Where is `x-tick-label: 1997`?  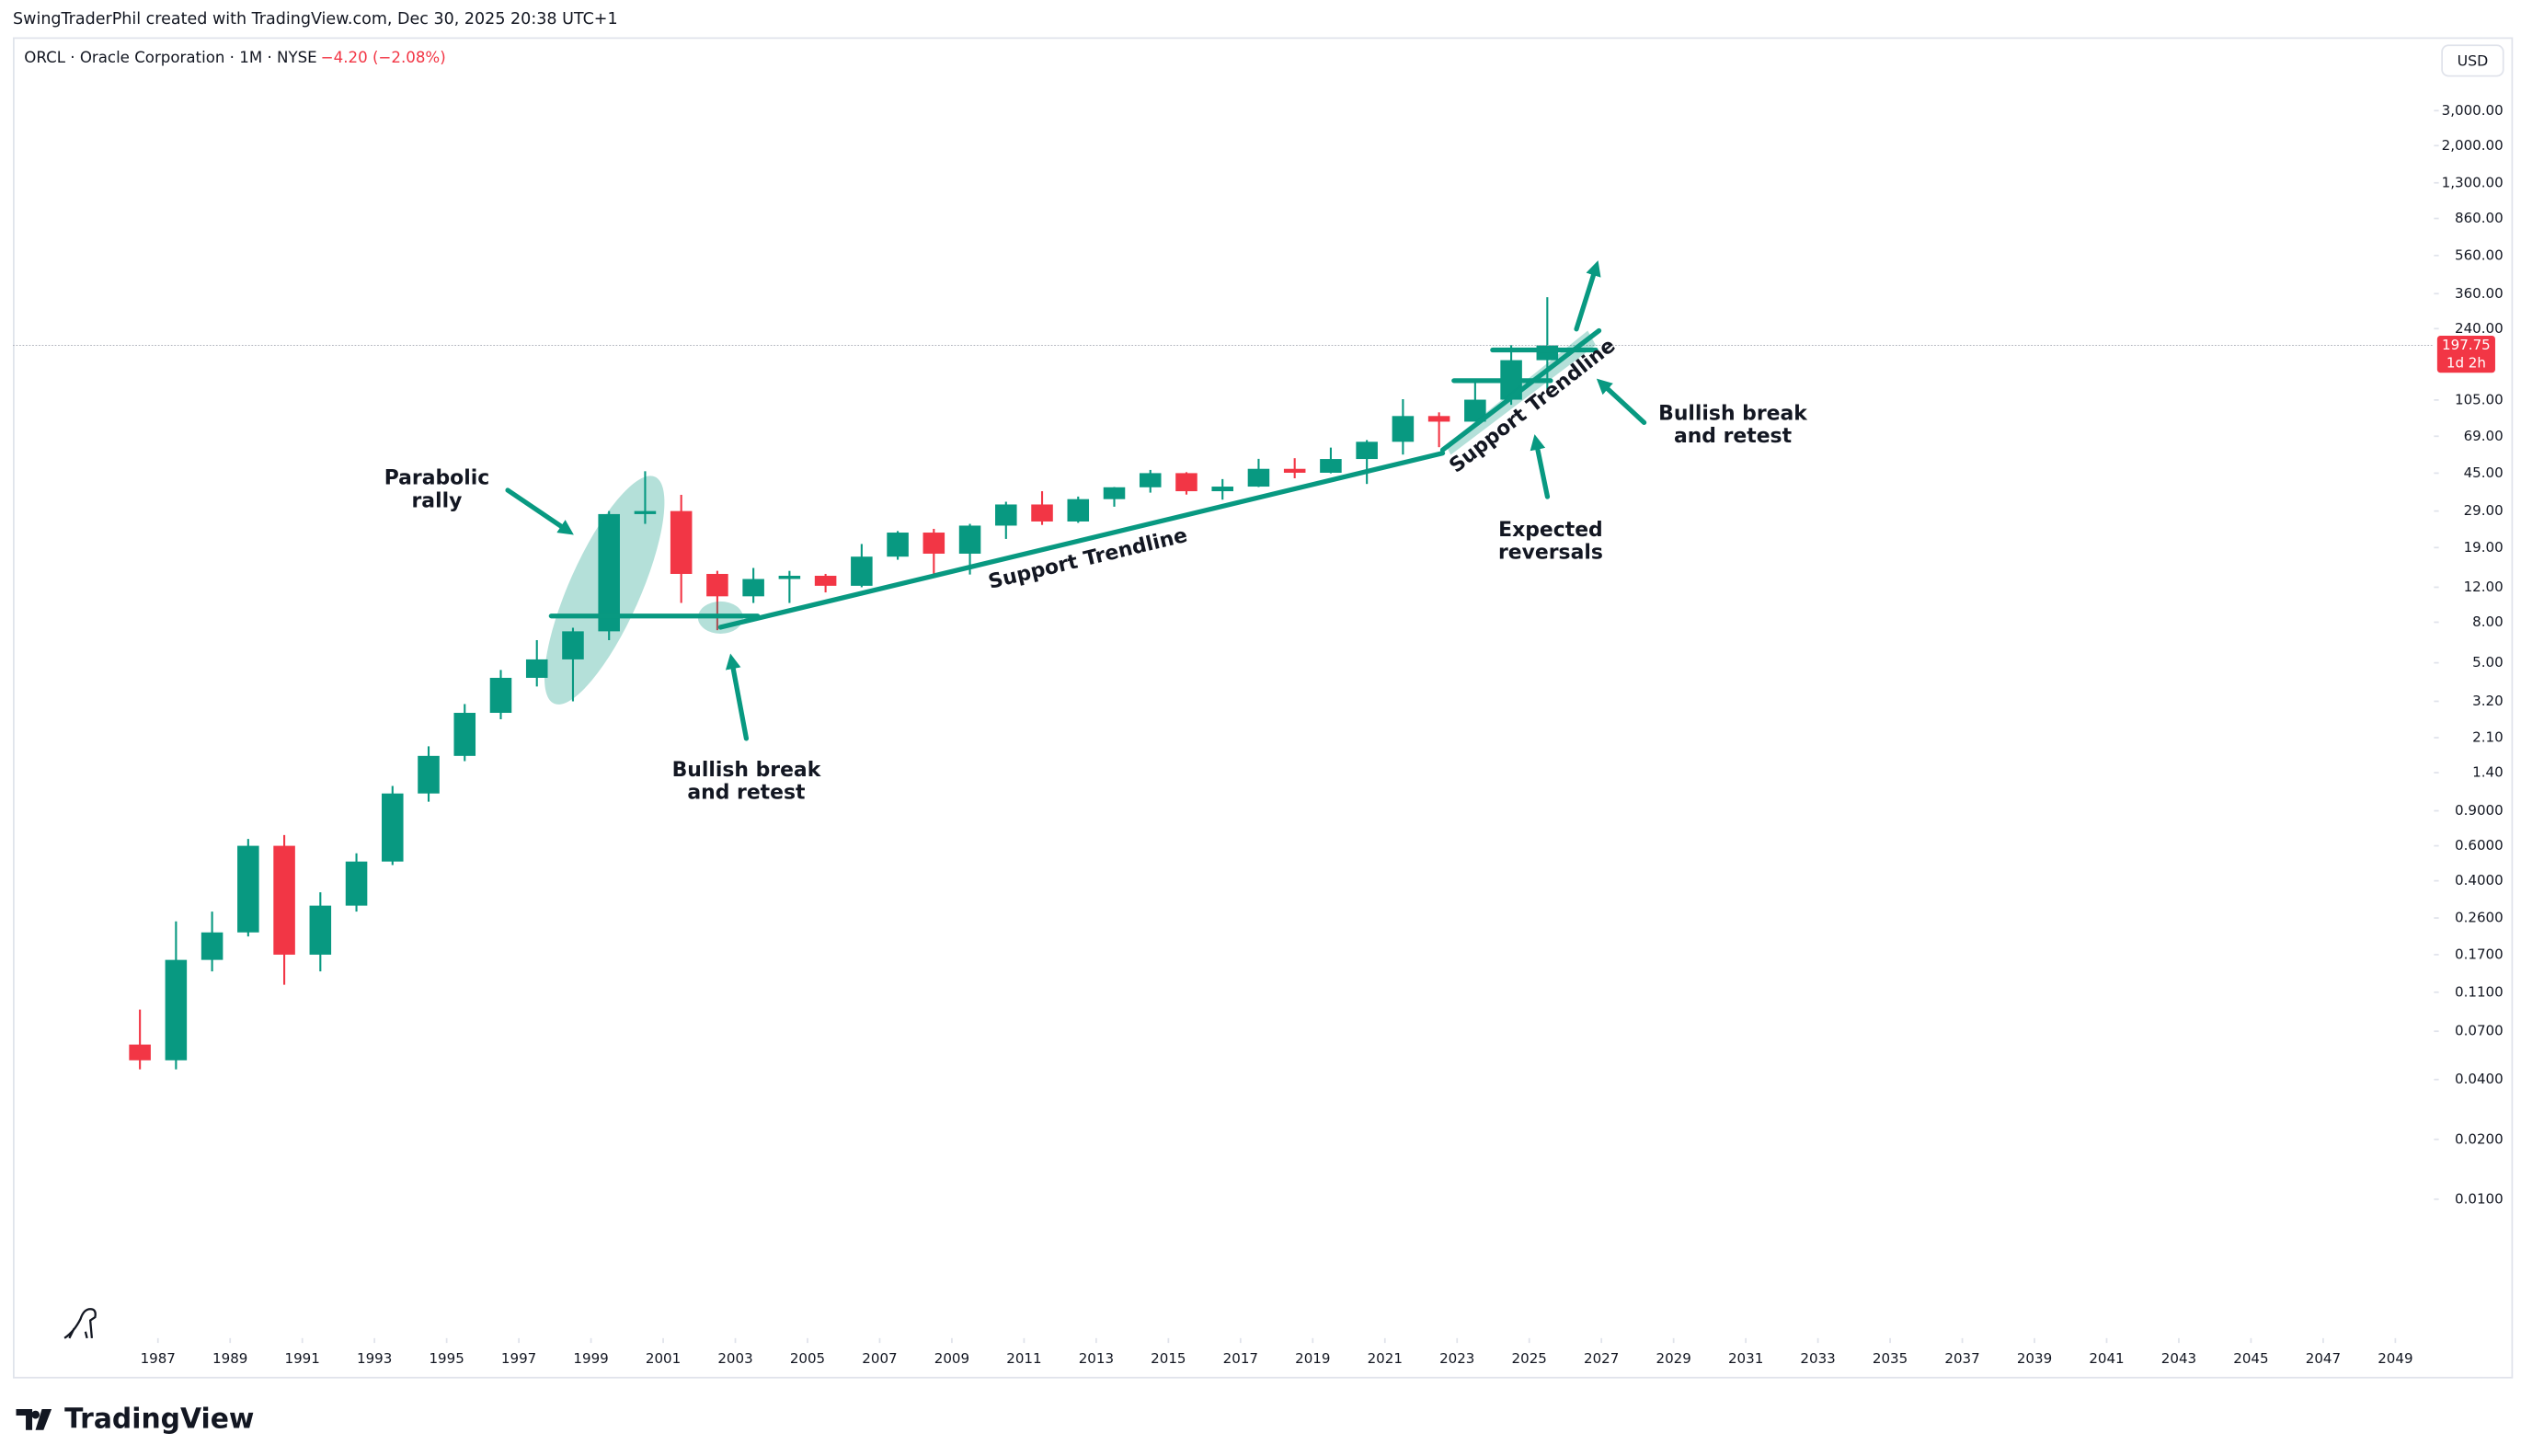 x-tick-label: 1997 is located at coordinates (518, 1358).